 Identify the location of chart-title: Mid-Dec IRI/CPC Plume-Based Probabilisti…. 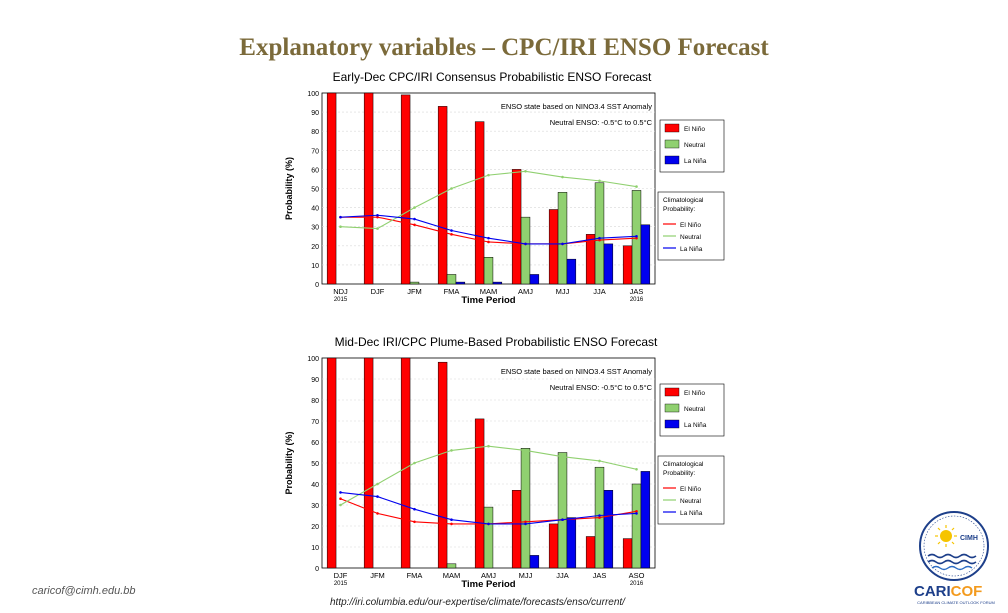
(496, 342).